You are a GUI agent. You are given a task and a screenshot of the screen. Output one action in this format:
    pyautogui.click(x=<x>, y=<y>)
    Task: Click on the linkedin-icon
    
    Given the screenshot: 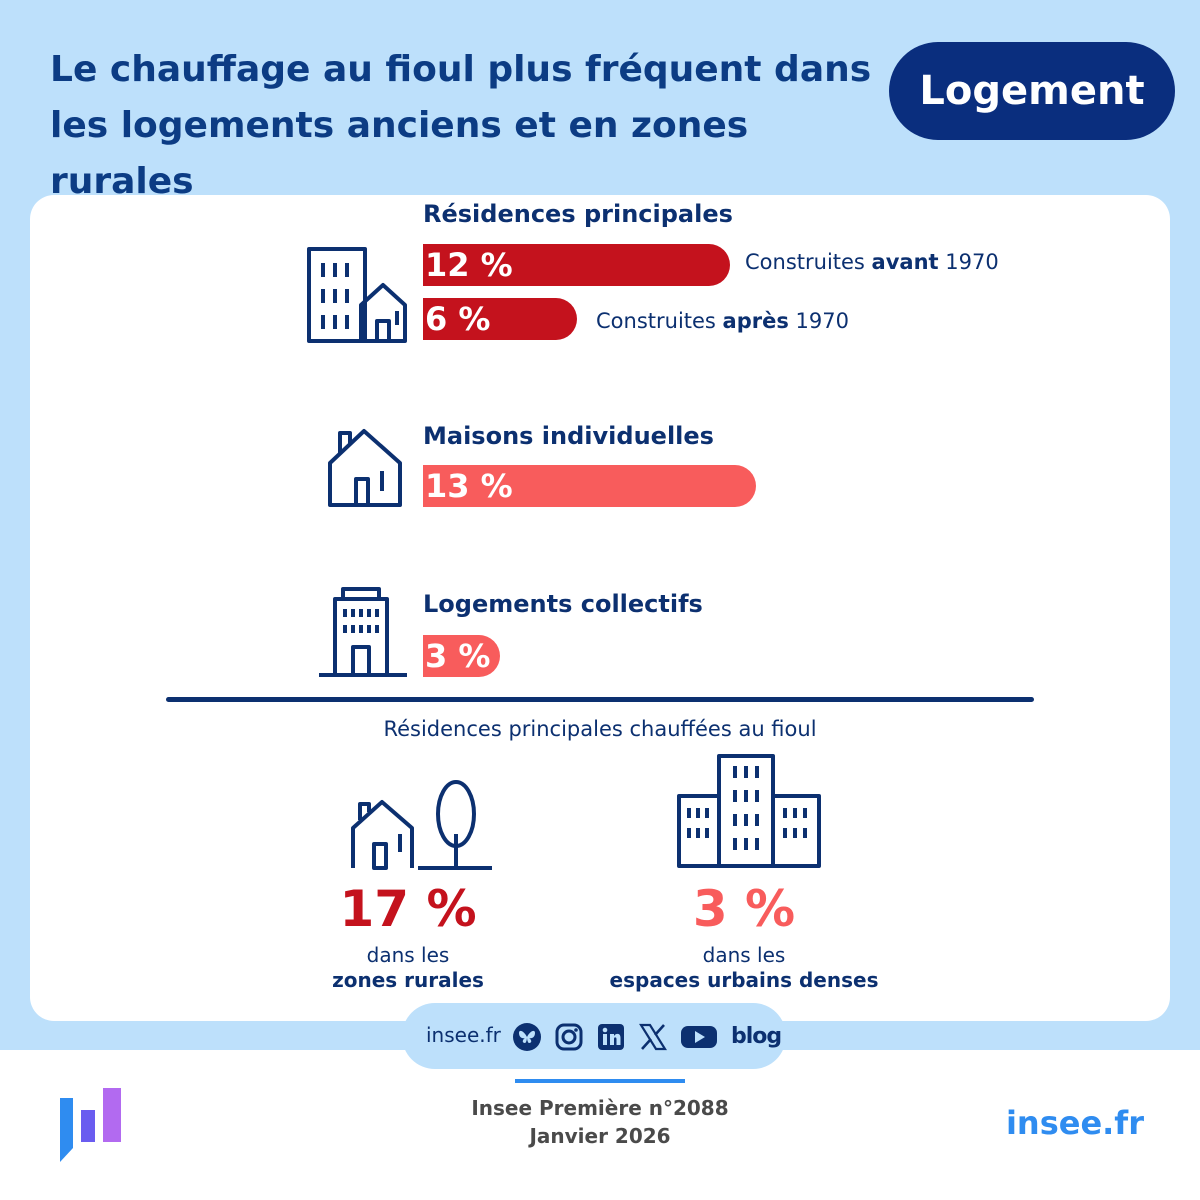 What is the action you would take?
    pyautogui.click(x=611, y=1037)
    